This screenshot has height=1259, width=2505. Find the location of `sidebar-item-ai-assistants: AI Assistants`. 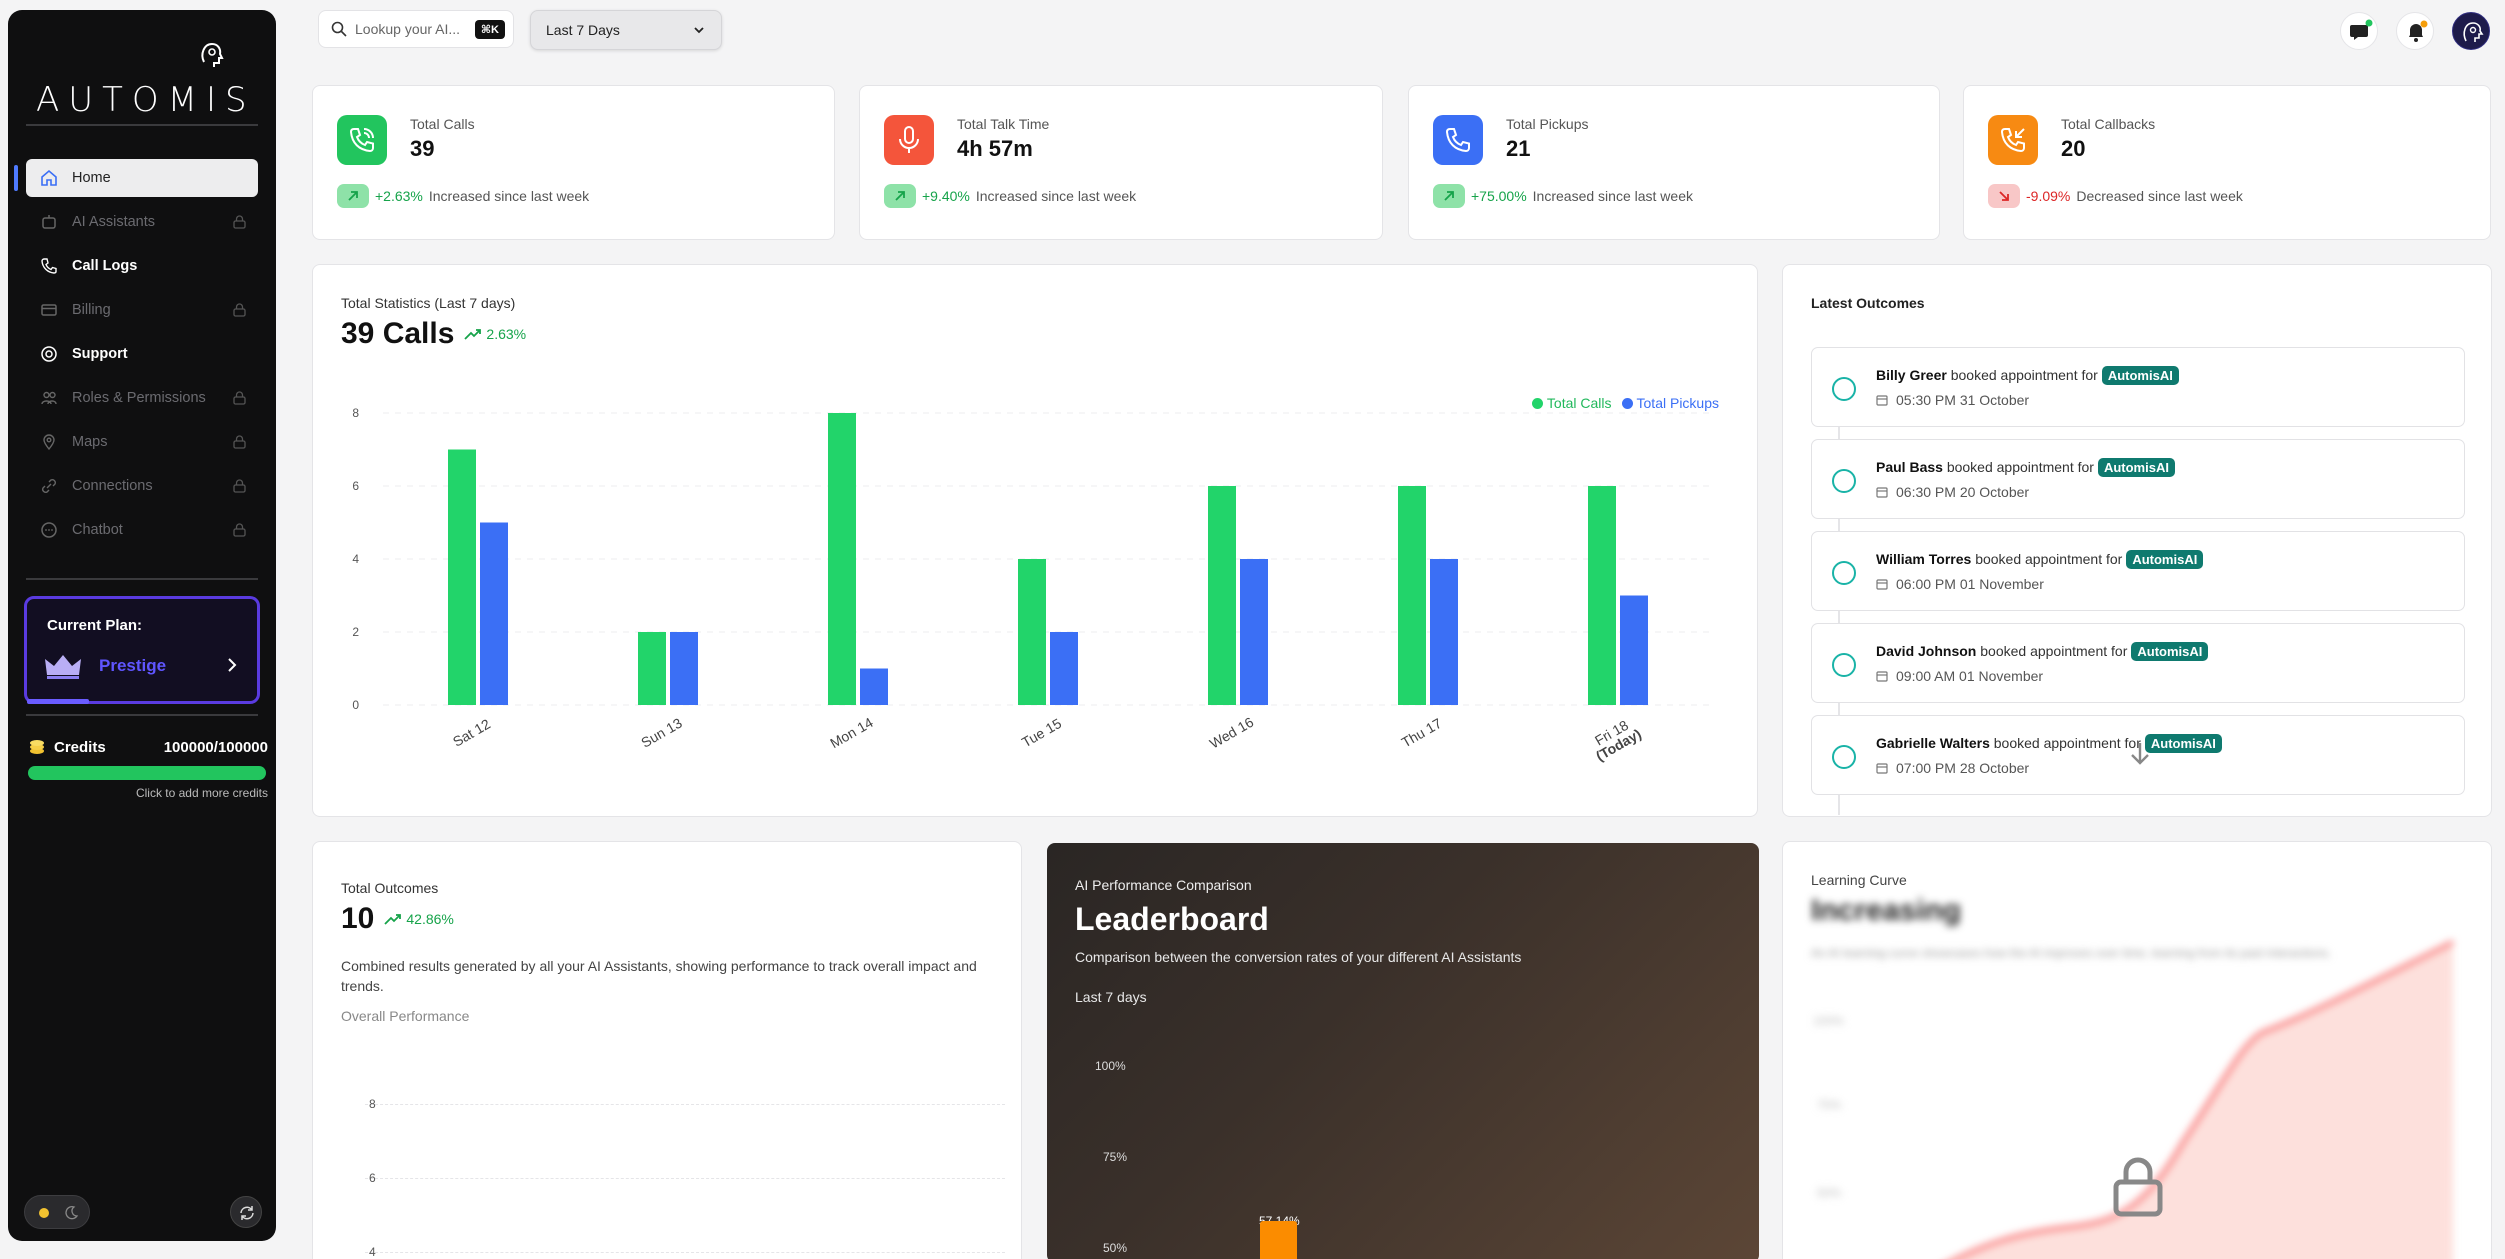

sidebar-item-ai-assistants: AI Assistants is located at coordinates (142, 222).